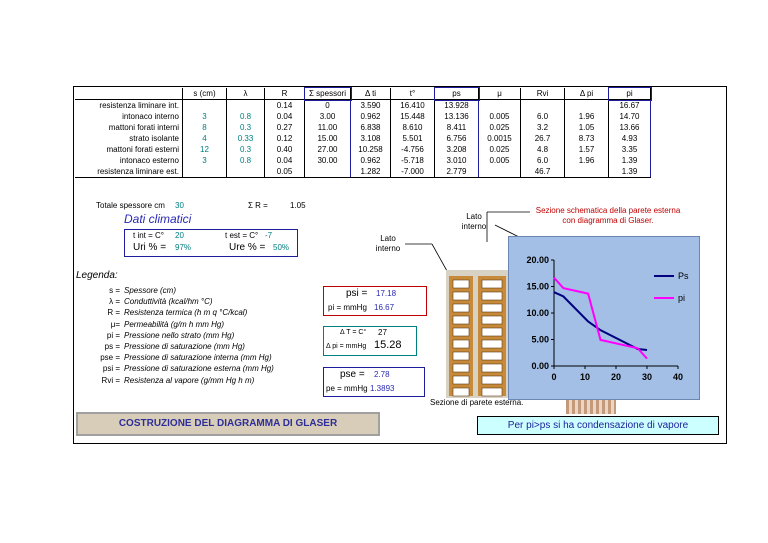 This screenshot has height=543, width=768. What do you see at coordinates (585, 377) in the screenshot?
I see `x-tick-label: 10` at bounding box center [585, 377].